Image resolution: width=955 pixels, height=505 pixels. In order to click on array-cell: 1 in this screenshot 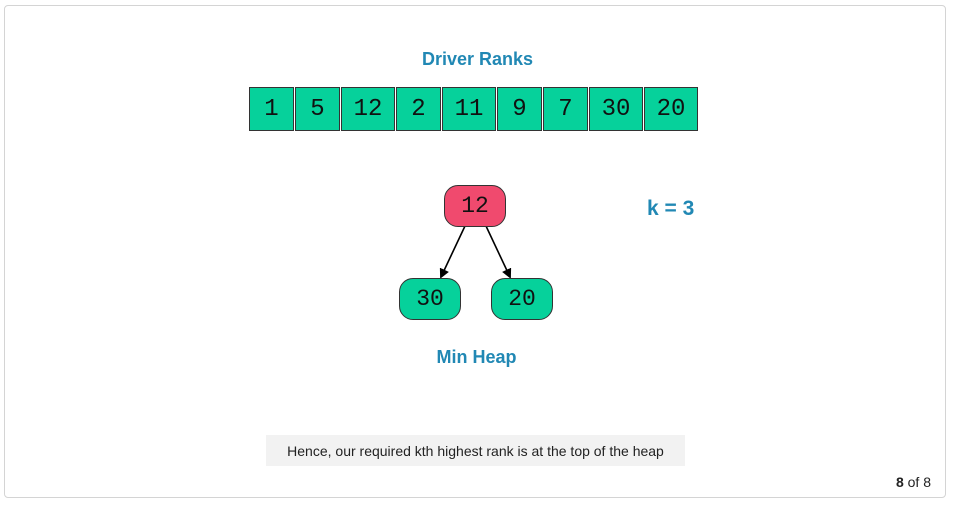, I will do `click(271, 109)`.